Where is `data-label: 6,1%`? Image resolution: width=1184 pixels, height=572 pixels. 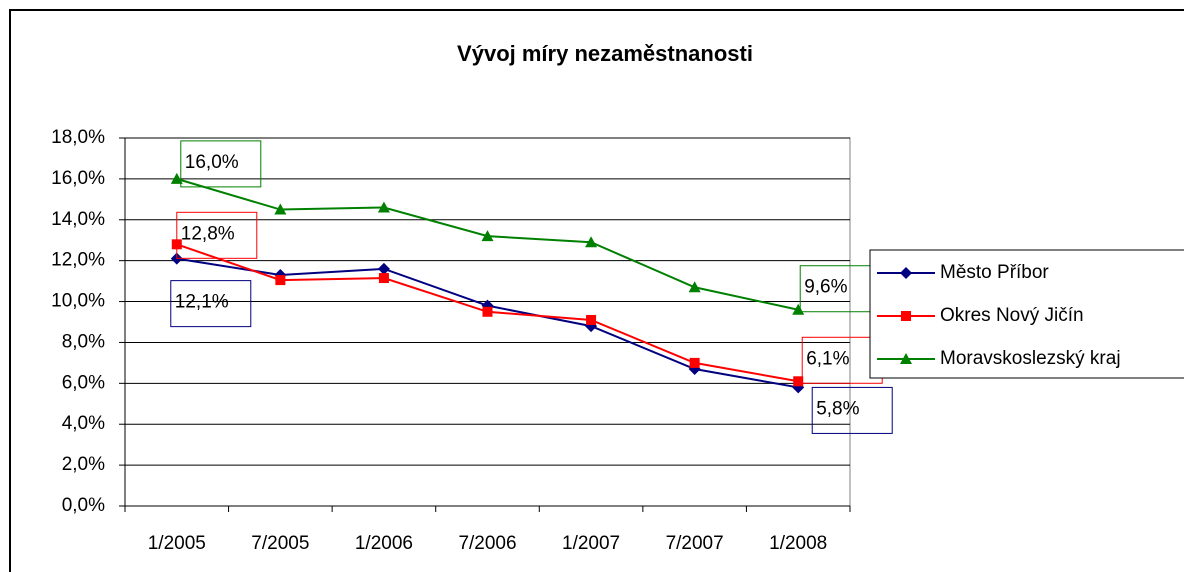
data-label: 6,1% is located at coordinates (827, 358).